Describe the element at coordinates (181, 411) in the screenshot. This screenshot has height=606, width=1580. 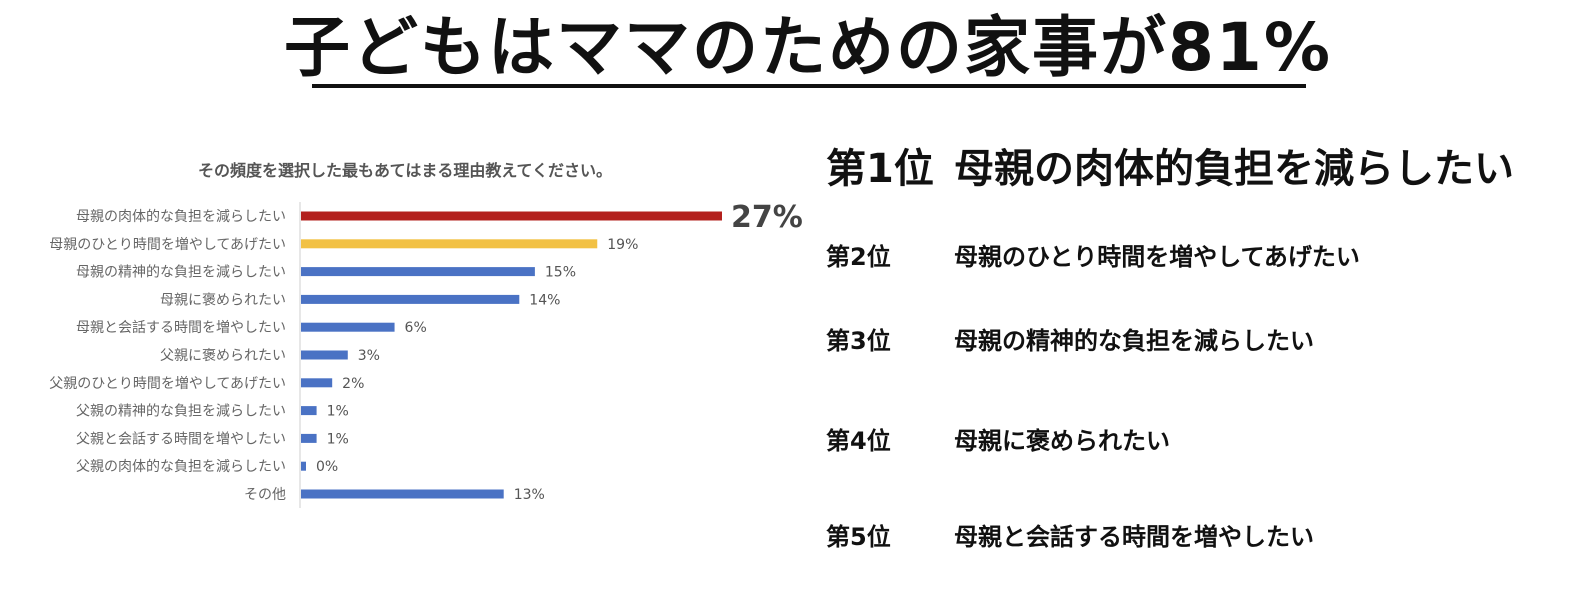
I see `category-label: 父親の精神的な負担を減らしたい` at that location.